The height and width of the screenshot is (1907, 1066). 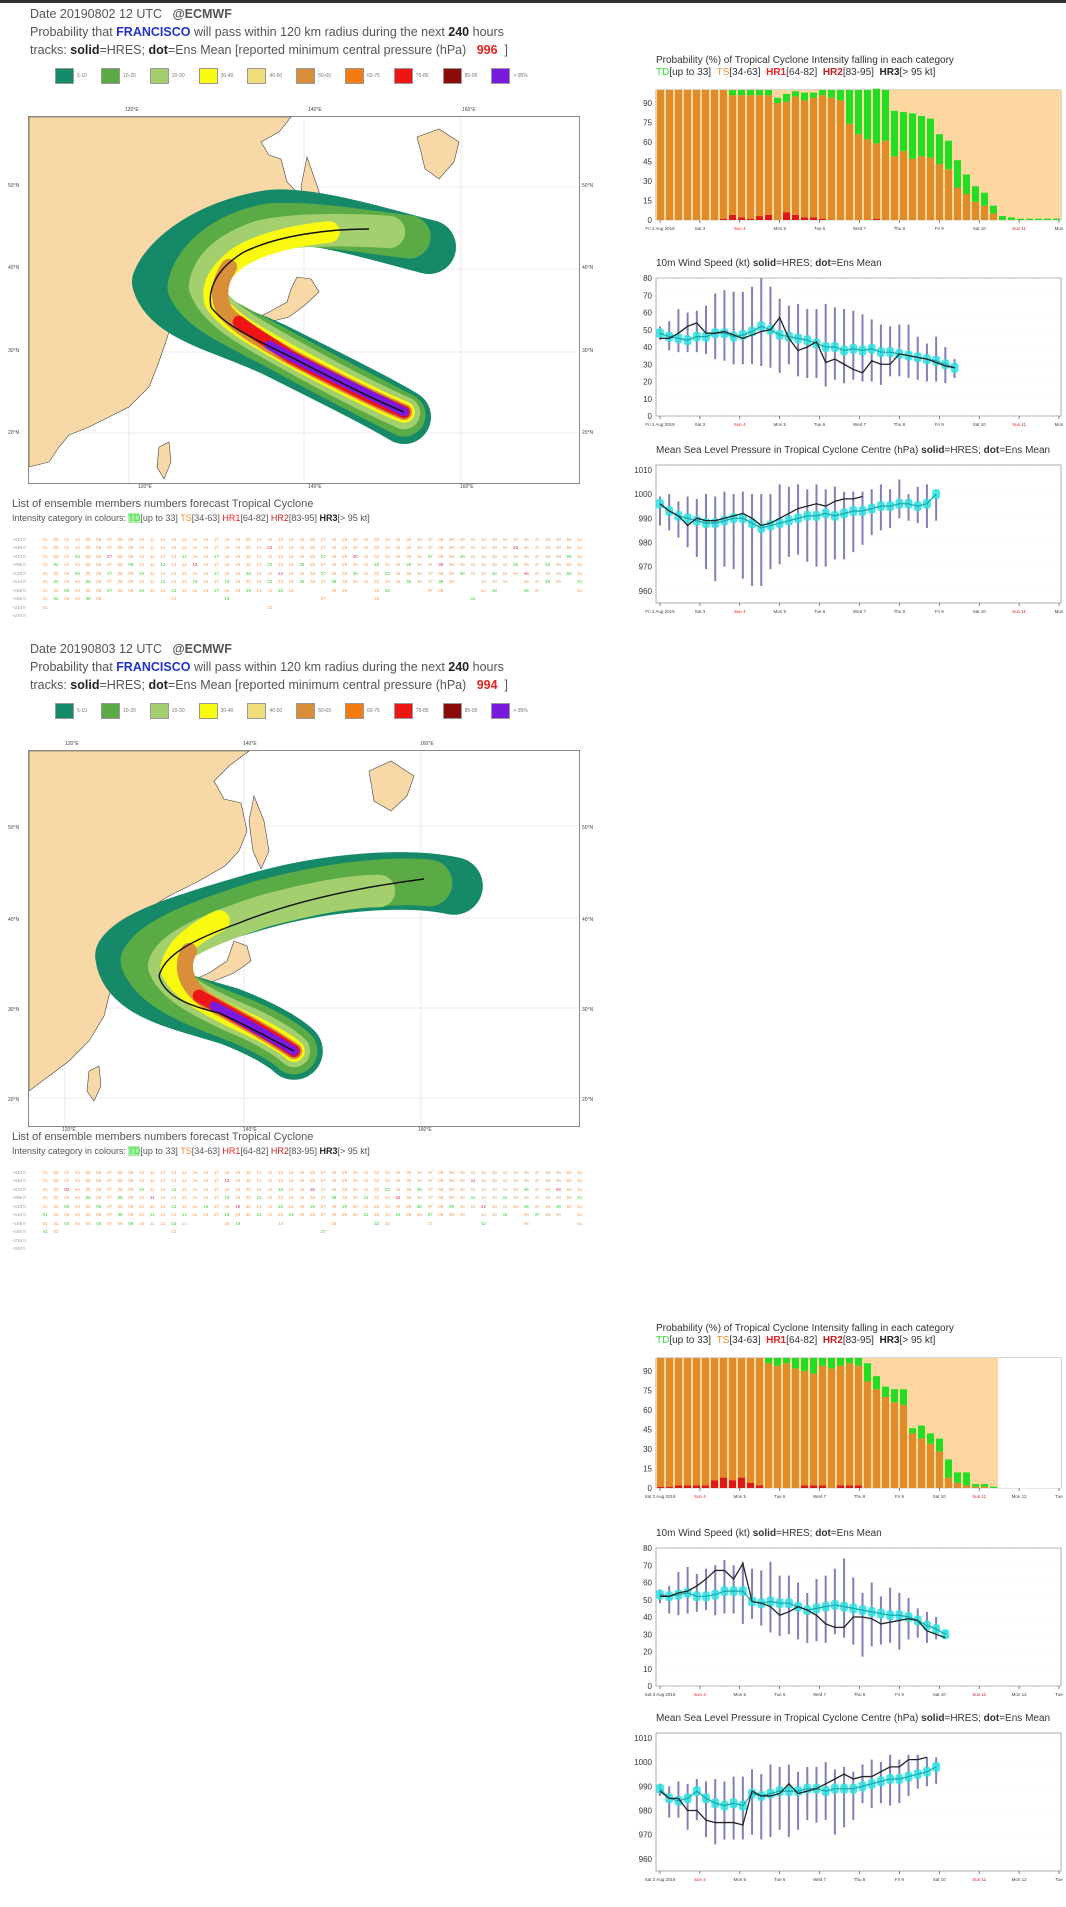 I want to click on category-code-td: TD, so click(x=134, y=1151).